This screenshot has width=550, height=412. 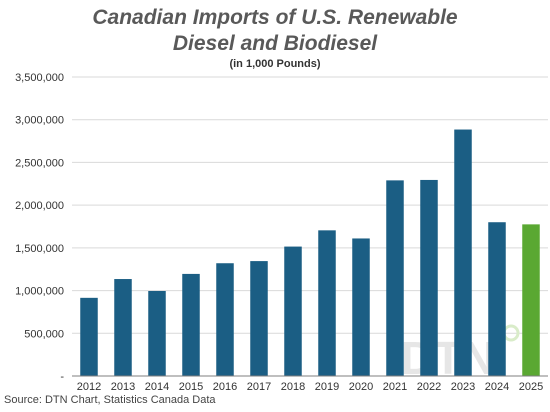 What do you see at coordinates (123, 387) in the screenshot?
I see `x-tick-label: 2013` at bounding box center [123, 387].